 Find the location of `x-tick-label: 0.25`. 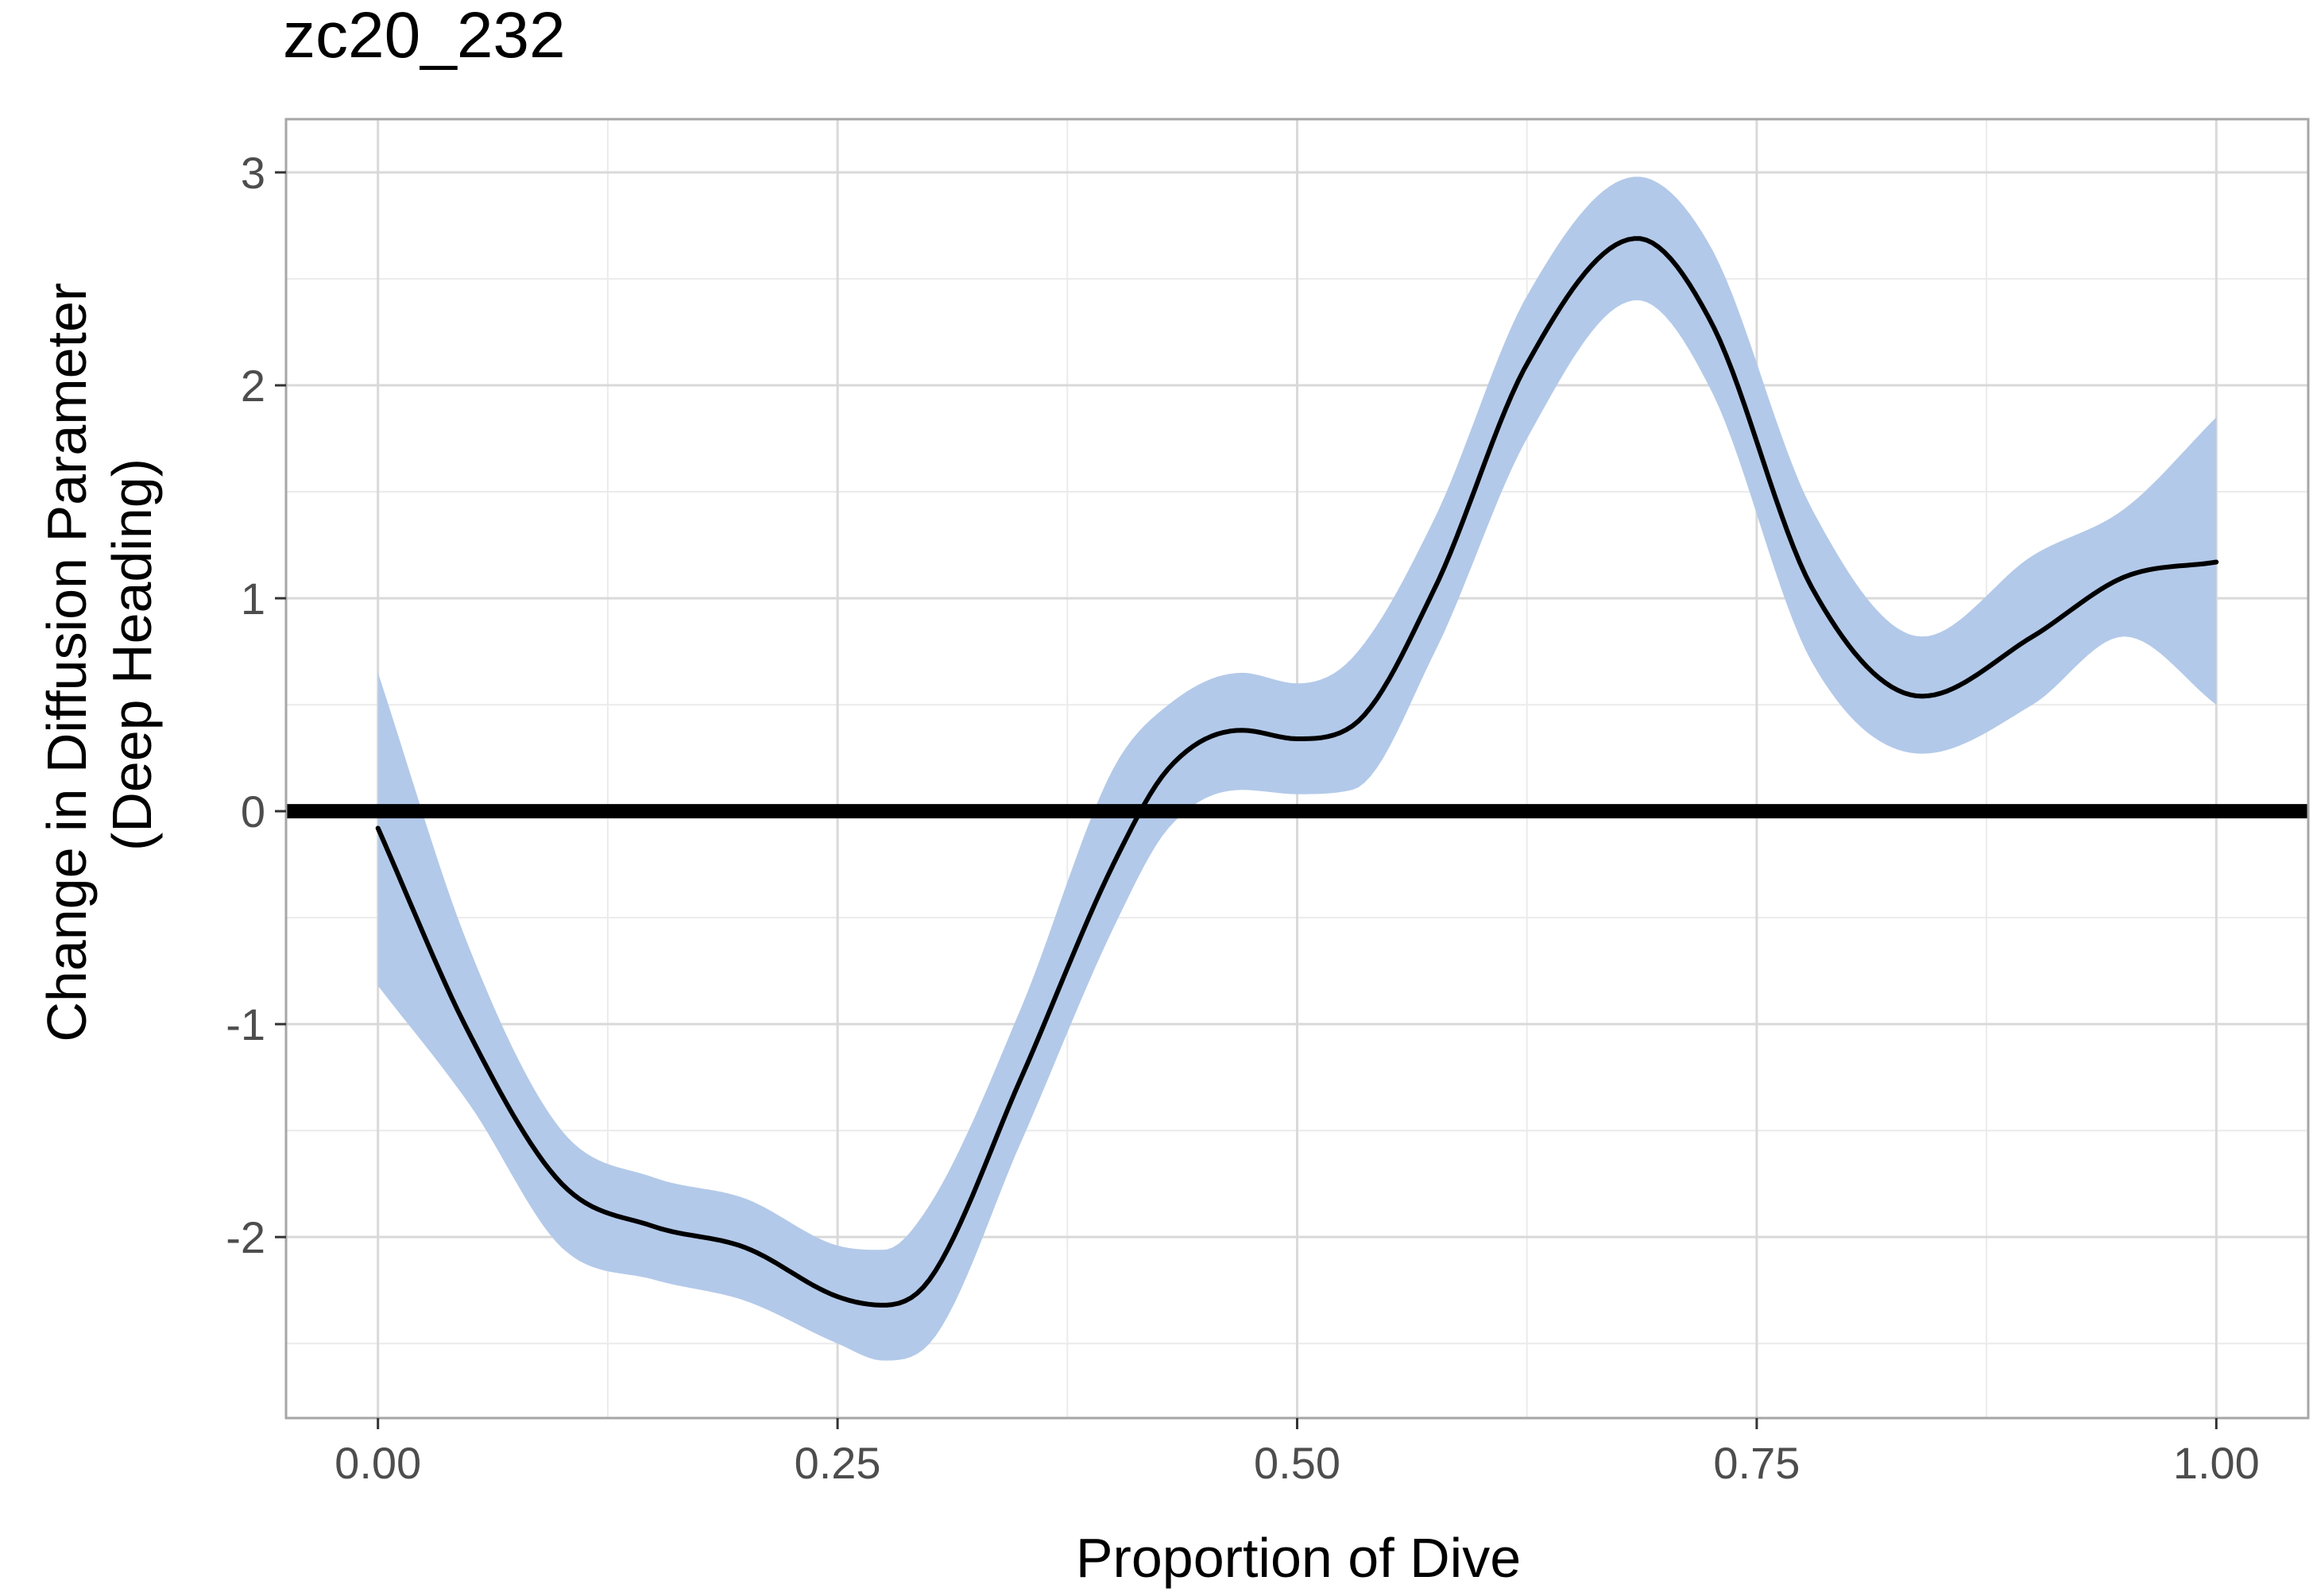

x-tick-label: 0.25 is located at coordinates (838, 1463).